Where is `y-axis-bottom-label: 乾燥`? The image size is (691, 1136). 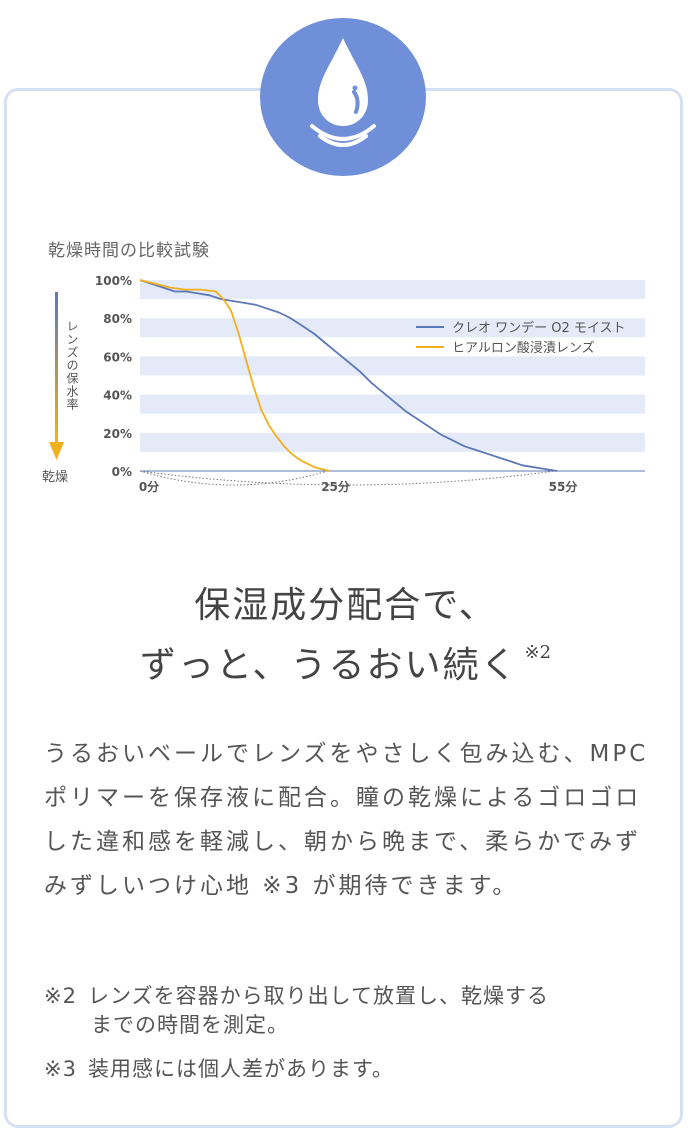
y-axis-bottom-label: 乾燥 is located at coordinates (55, 477).